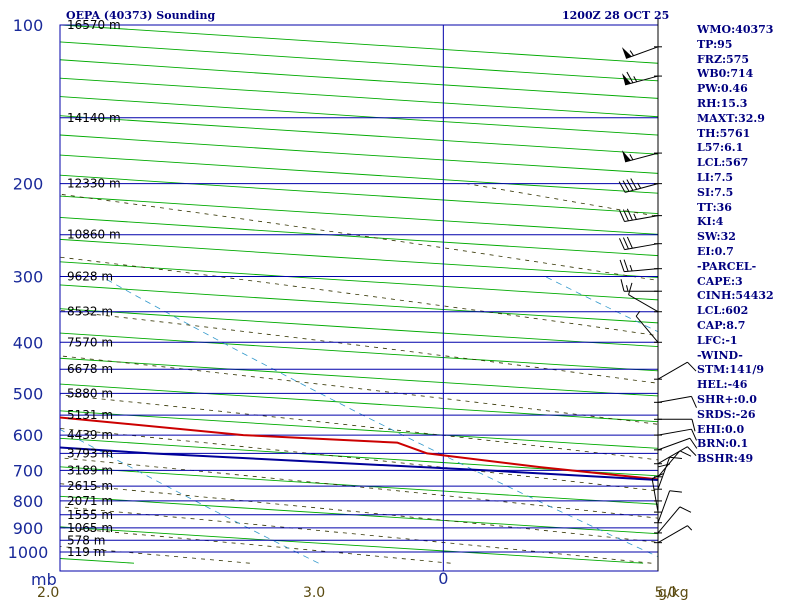  Describe the element at coordinates (90, 470) in the screenshot. I see `height-label: 3189 m` at that location.